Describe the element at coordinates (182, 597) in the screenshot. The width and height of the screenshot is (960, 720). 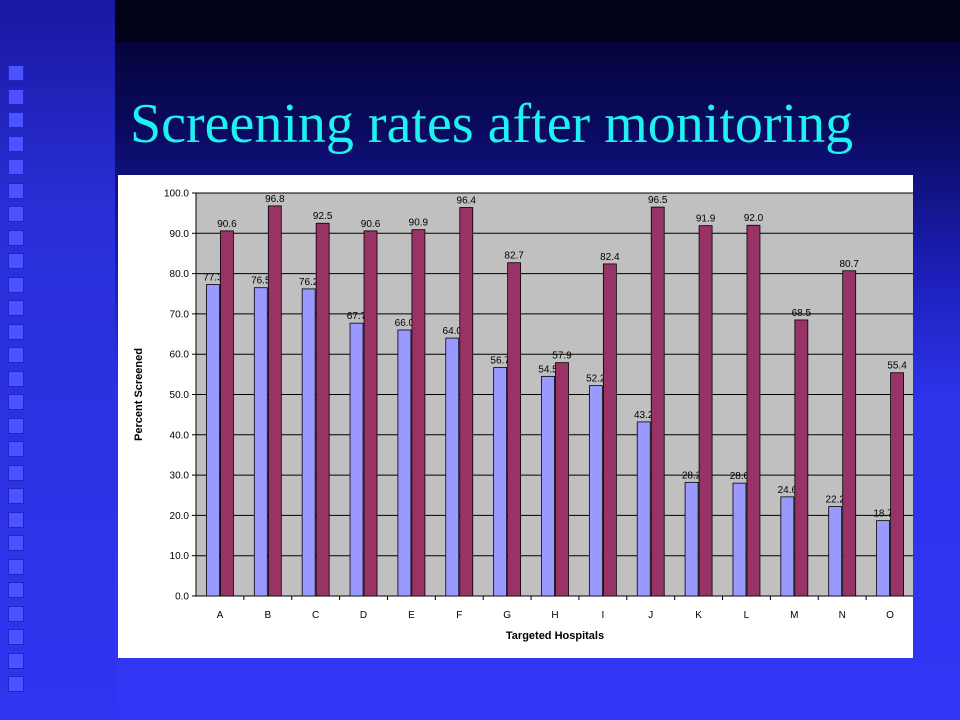
I see `y-tick-label: 0.0` at that location.